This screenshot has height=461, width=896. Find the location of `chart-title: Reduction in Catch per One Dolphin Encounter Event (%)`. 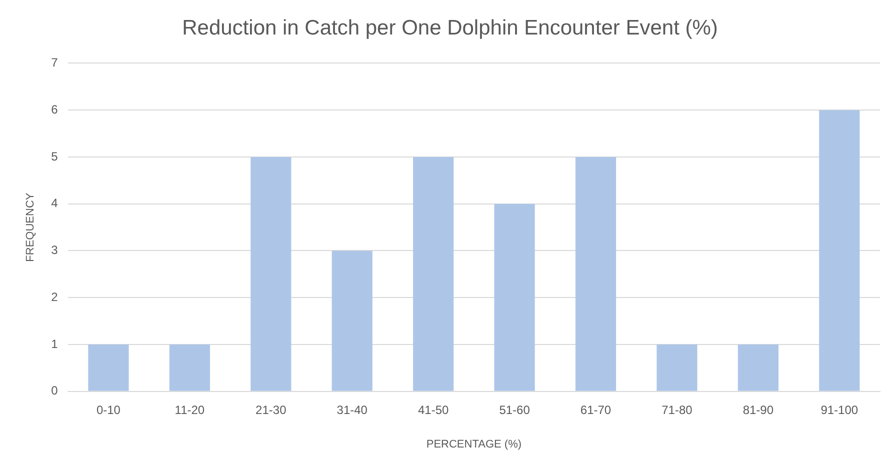

chart-title: Reduction in Catch per One Dolphin Encounter Event (%) is located at coordinates (450, 28).